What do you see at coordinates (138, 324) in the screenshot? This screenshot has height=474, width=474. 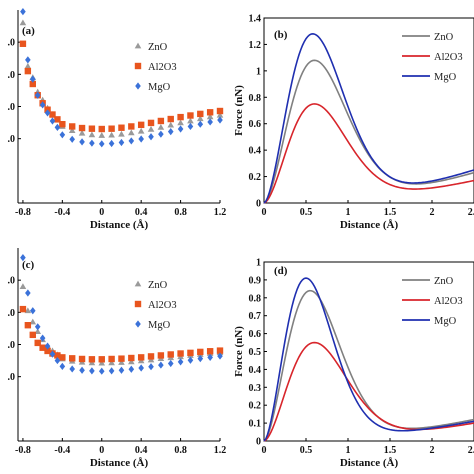 I see `legend-marker-mgo` at bounding box center [138, 324].